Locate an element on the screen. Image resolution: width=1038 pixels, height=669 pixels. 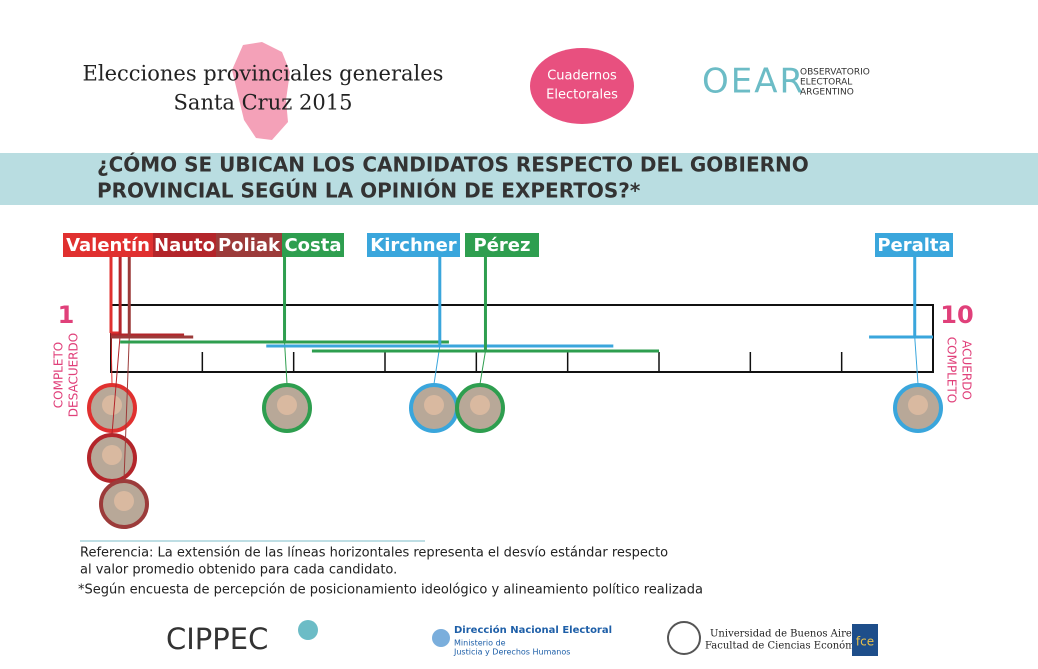
logo-dne: Dirección Nacional Electoral is located at coordinates (533, 630).